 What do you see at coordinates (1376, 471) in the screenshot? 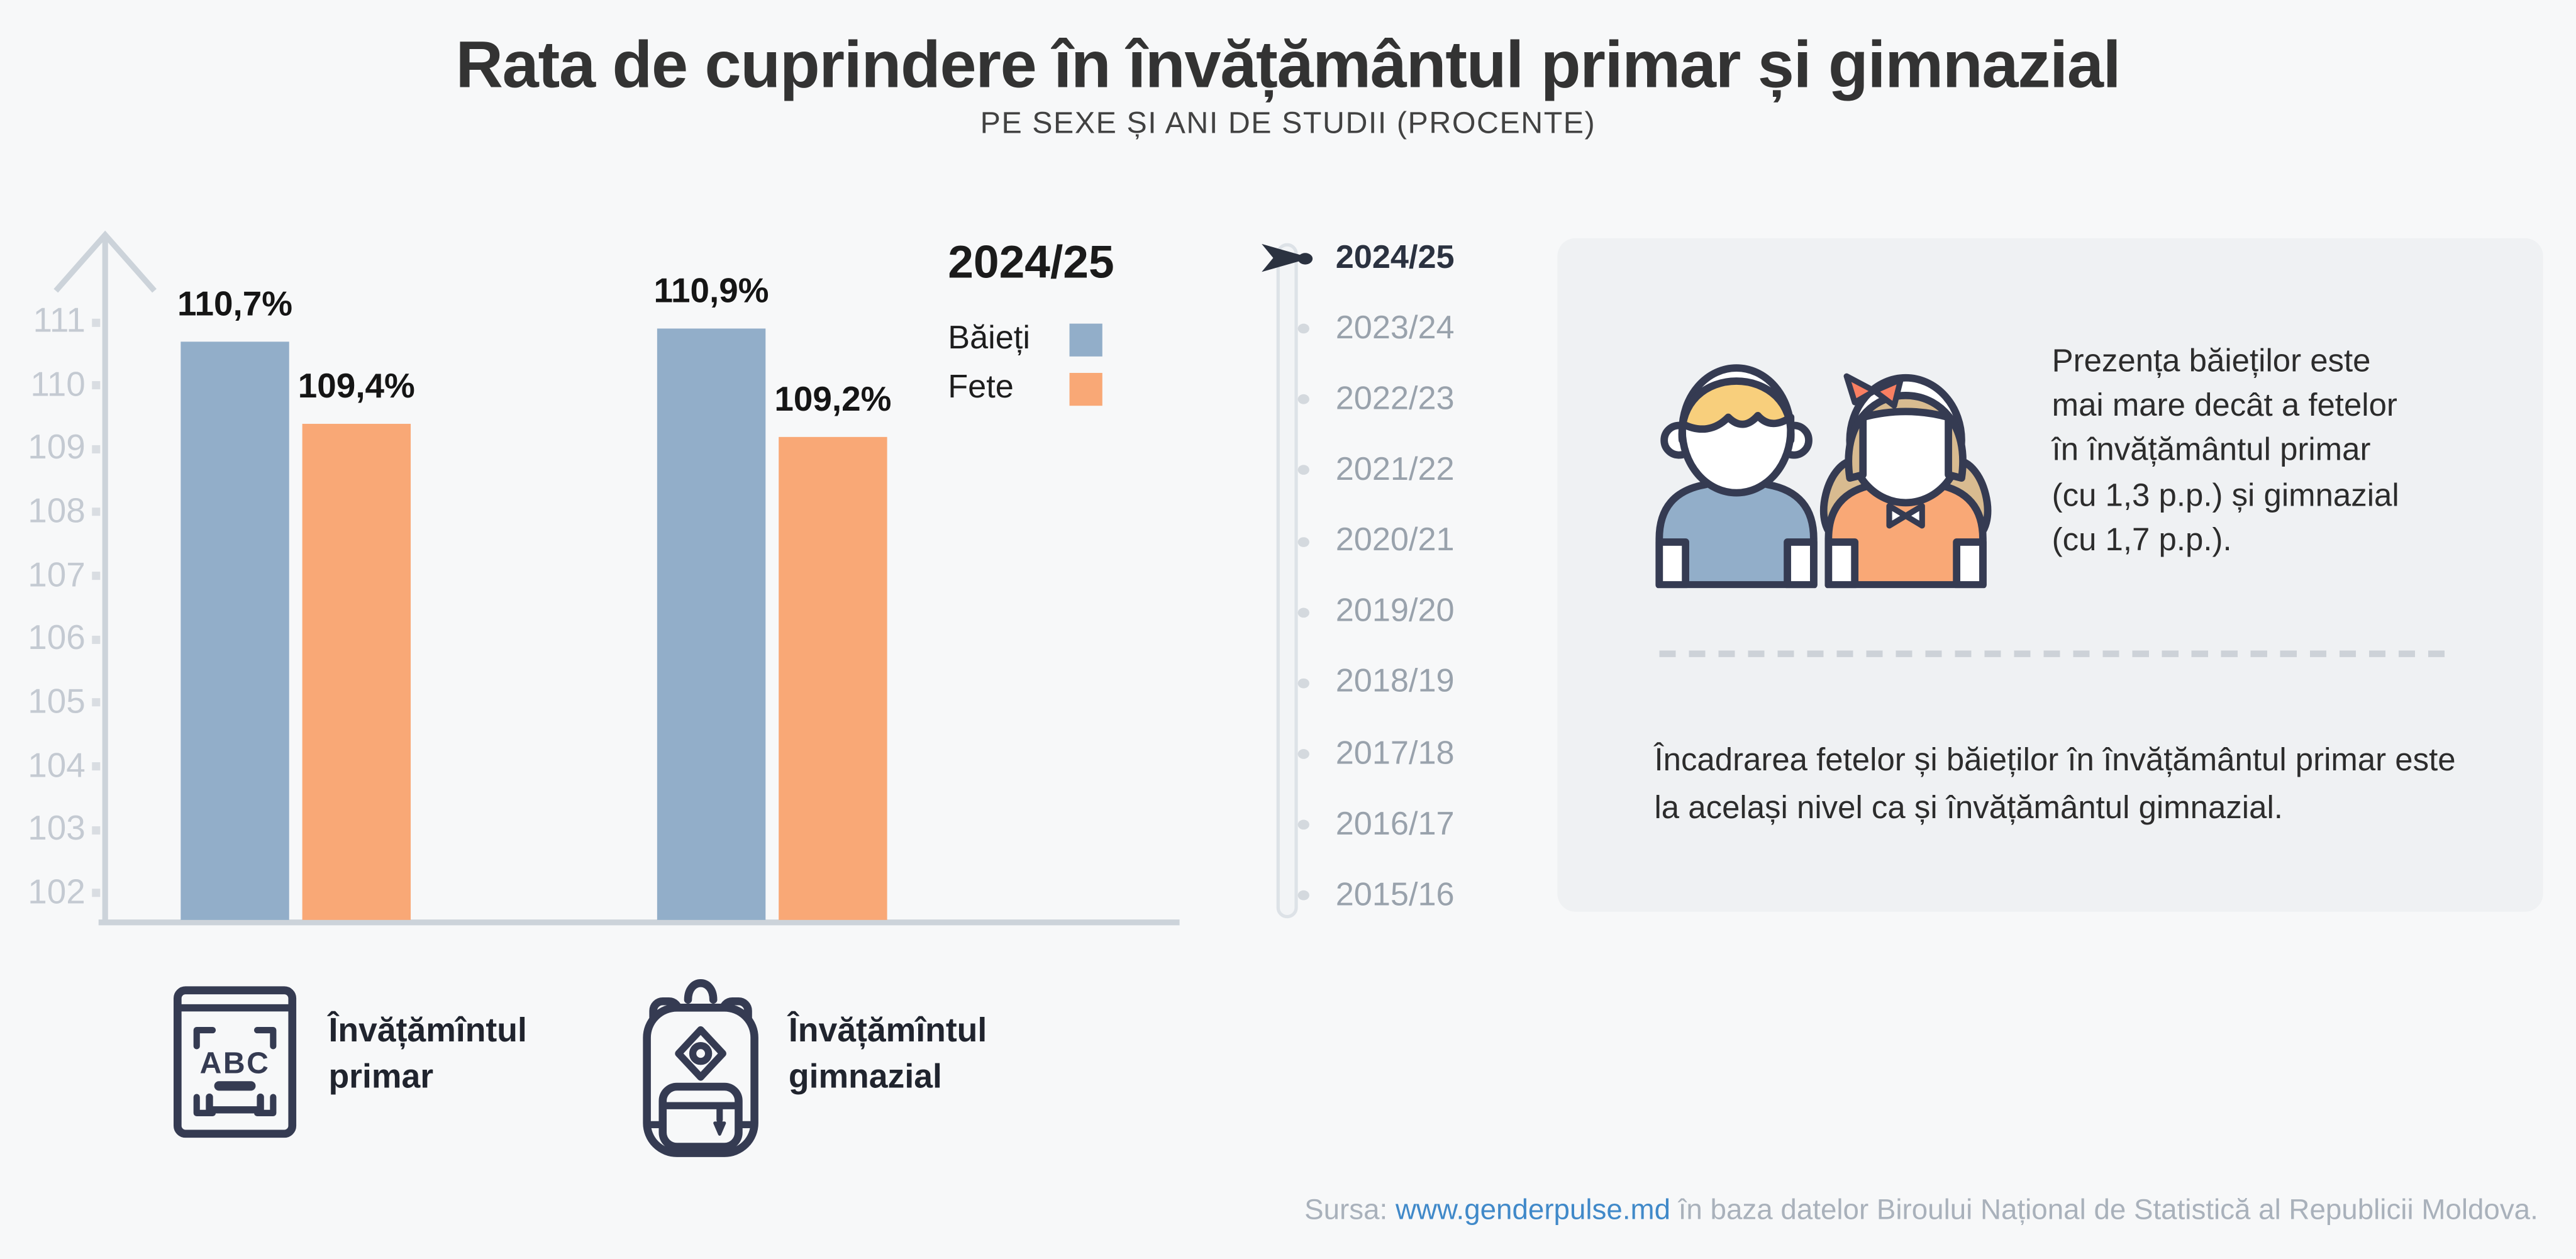
I see `timeline-year-2021-22: 2021/22` at bounding box center [1376, 471].